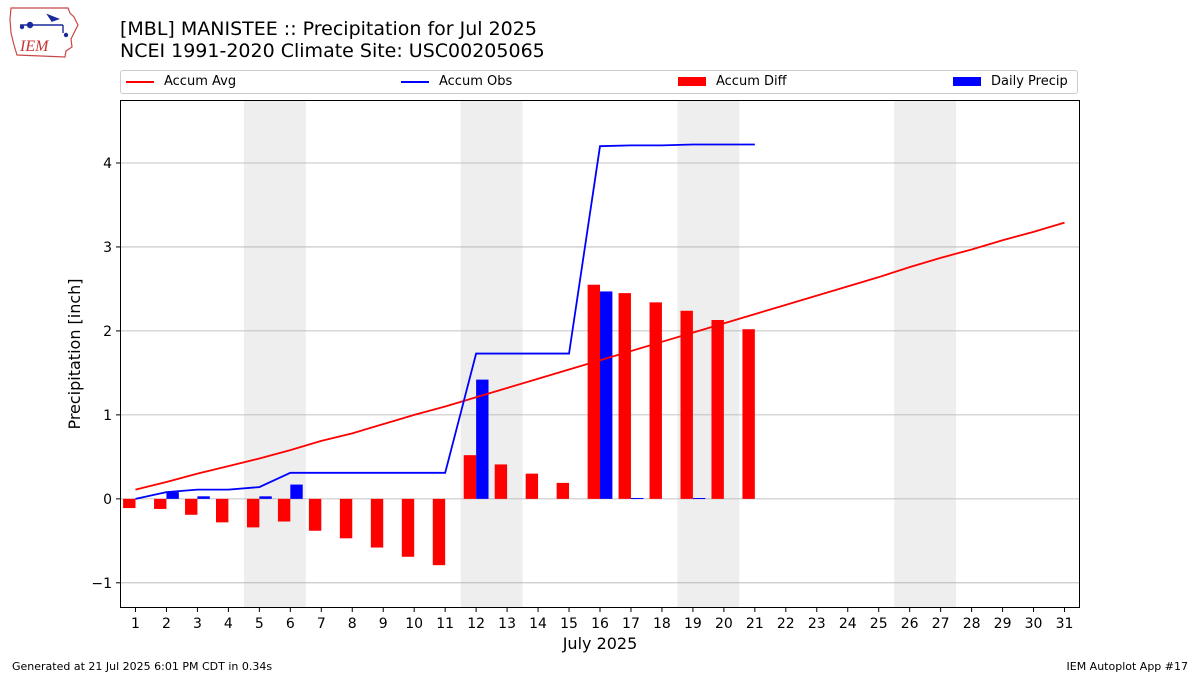 The width and height of the screenshot is (1200, 675). I want to click on legend-item-daily-precip: Daily Precip, so click(1010, 82).